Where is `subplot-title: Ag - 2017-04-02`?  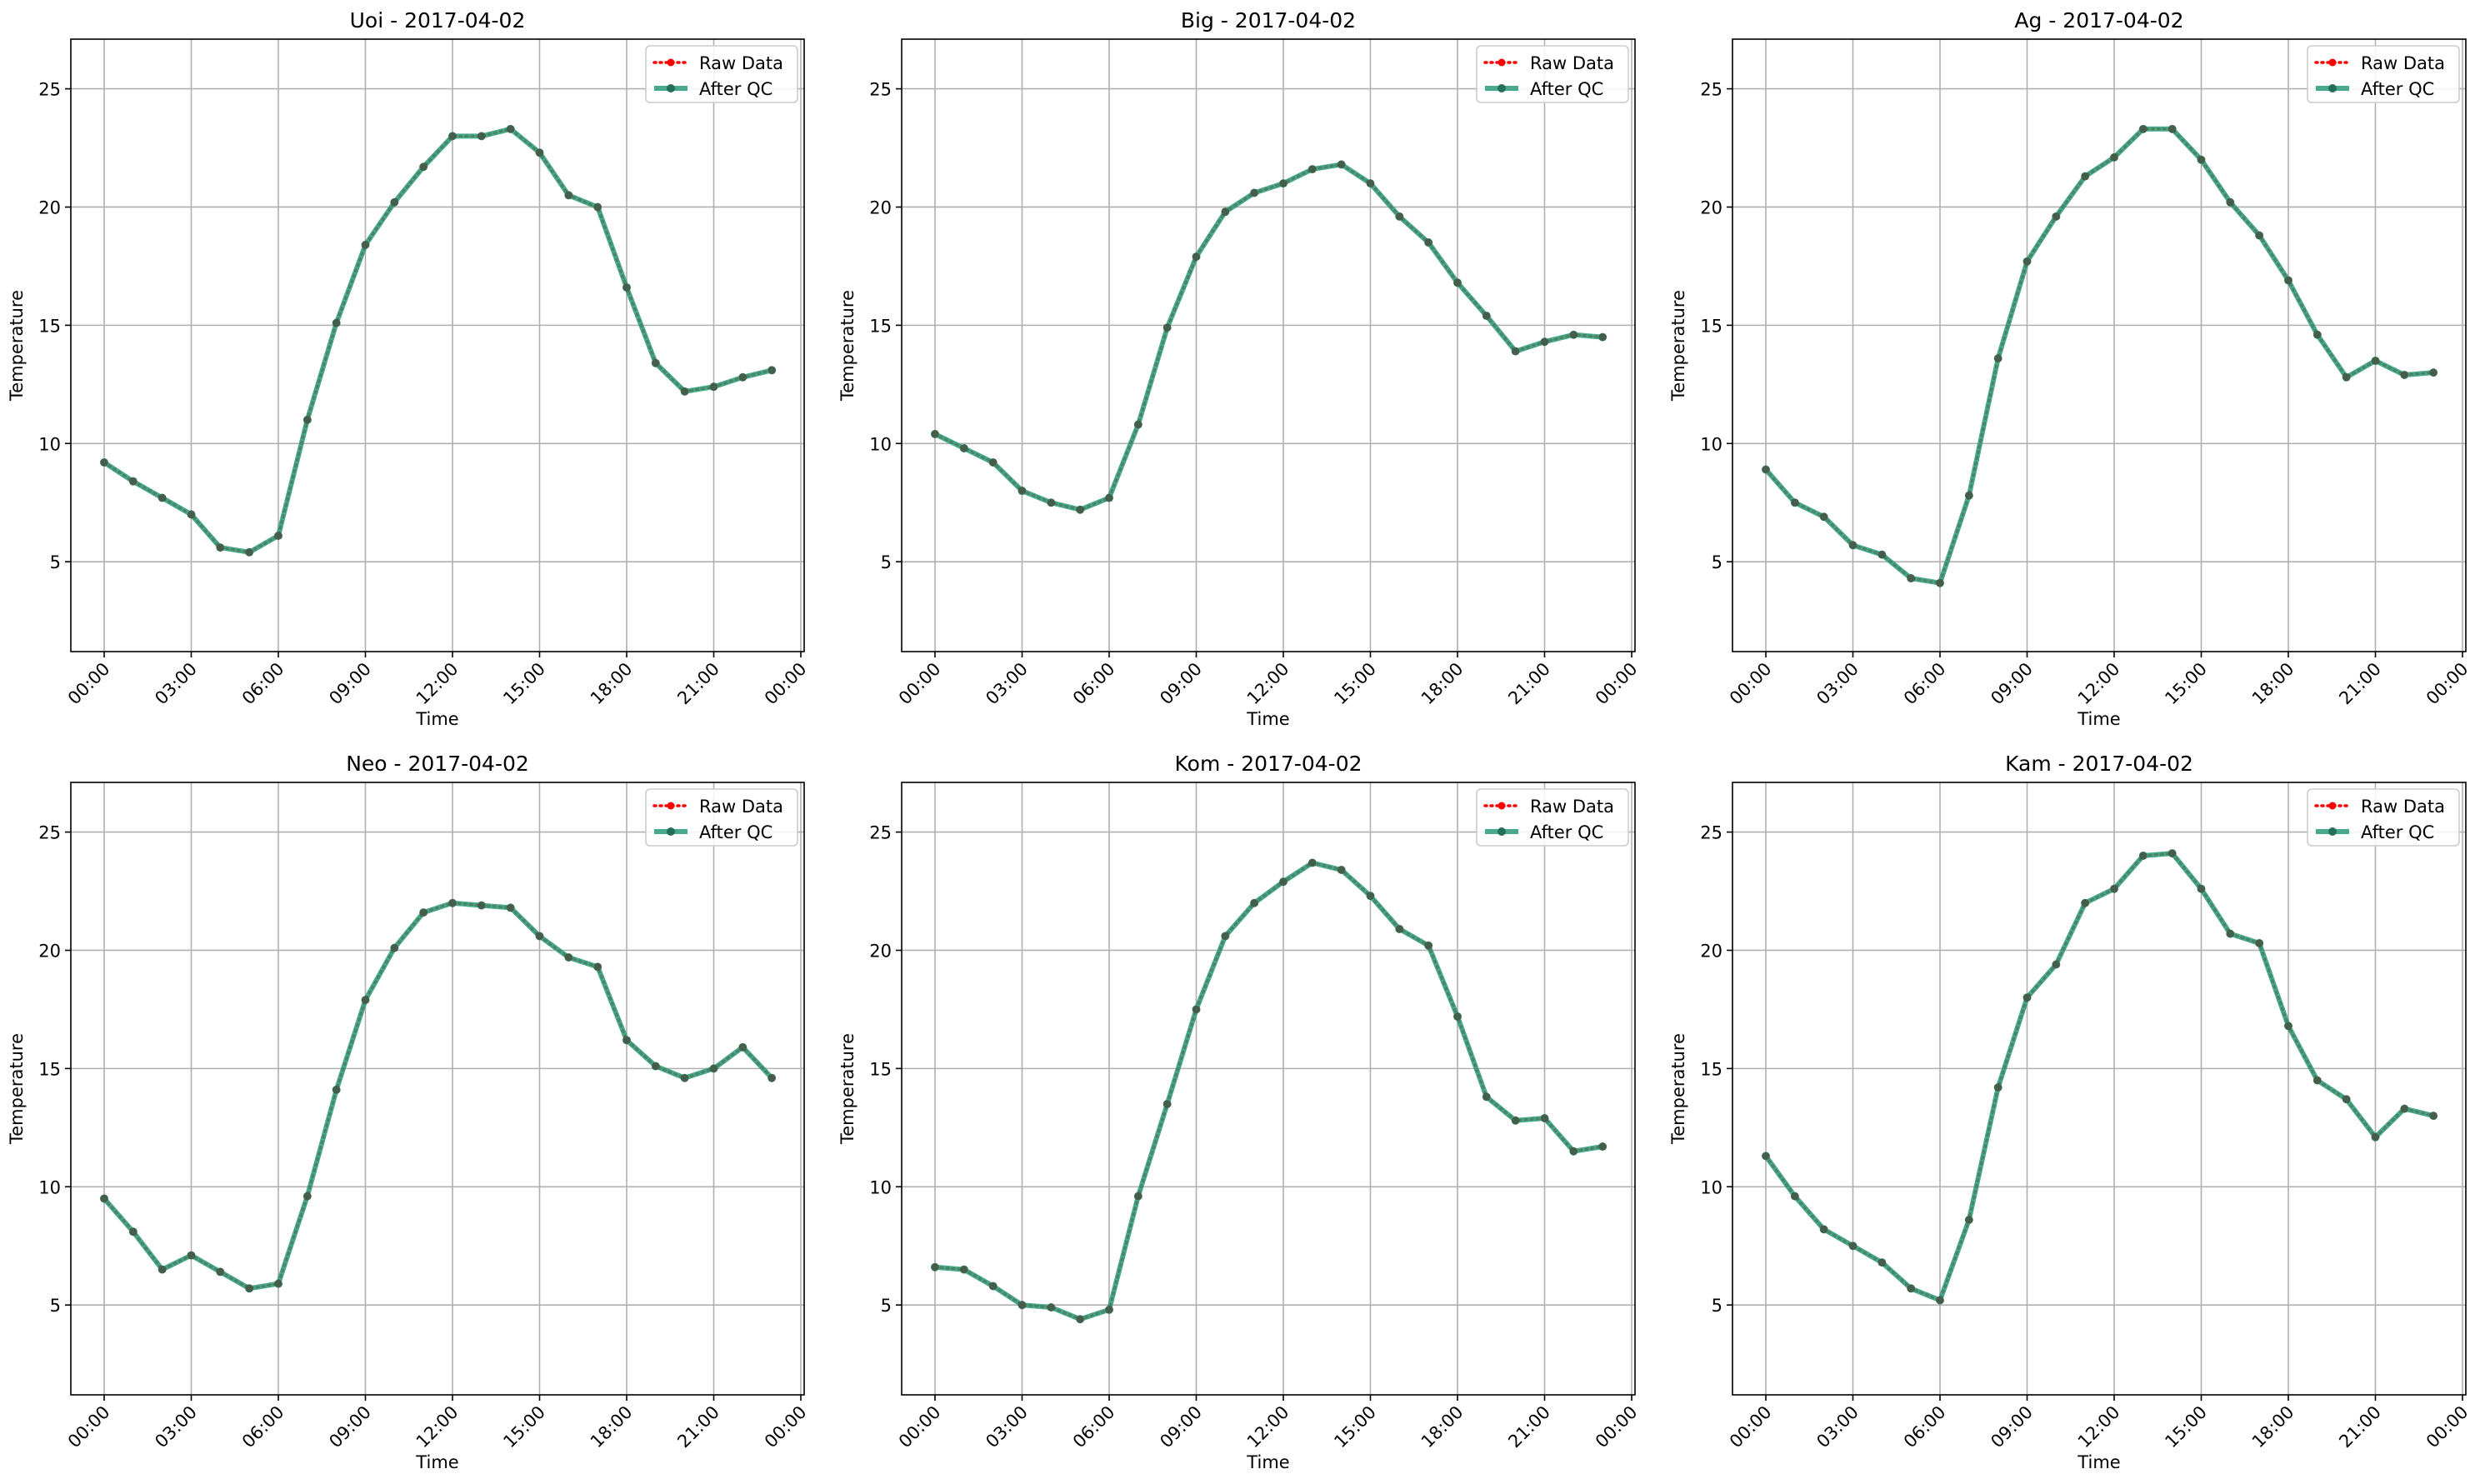 subplot-title: Ag - 2017-04-02 is located at coordinates (2098, 20).